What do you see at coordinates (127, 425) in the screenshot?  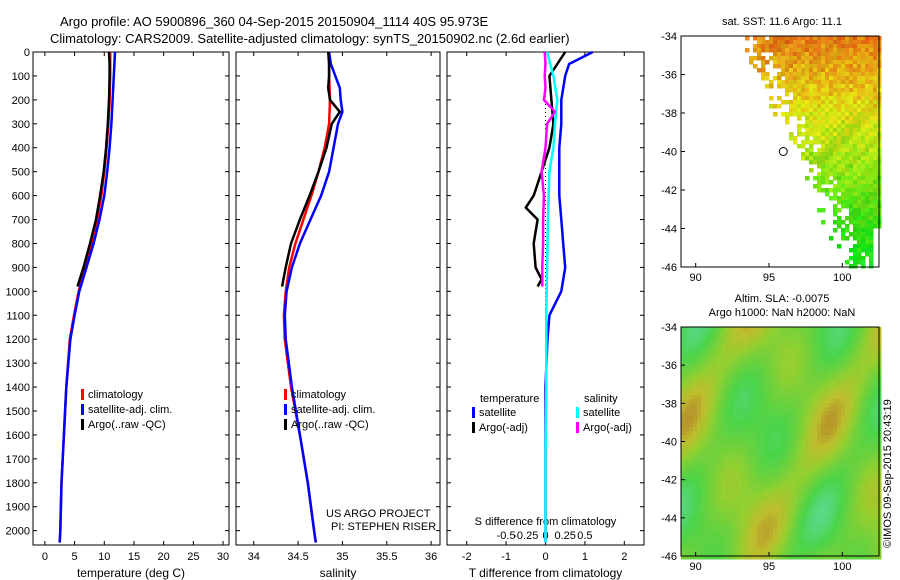 I see `legend-label: Argo(..raw -QC)` at bounding box center [127, 425].